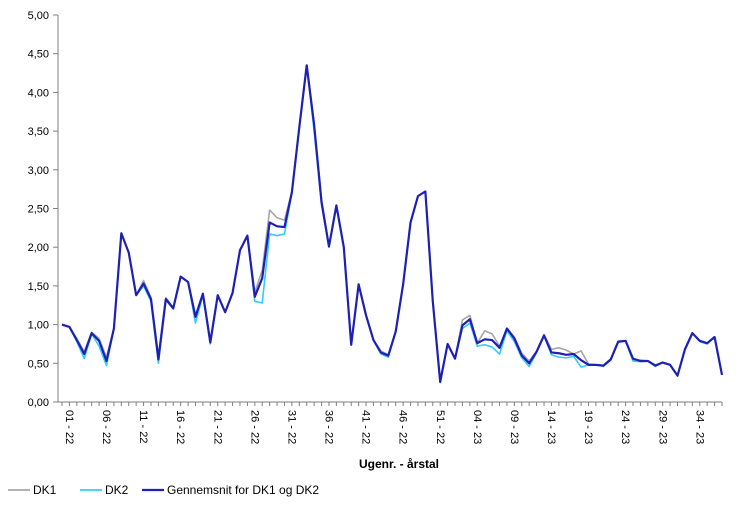 The height and width of the screenshot is (505, 750). I want to click on x-tick-label: 06 - 22, so click(106, 427).